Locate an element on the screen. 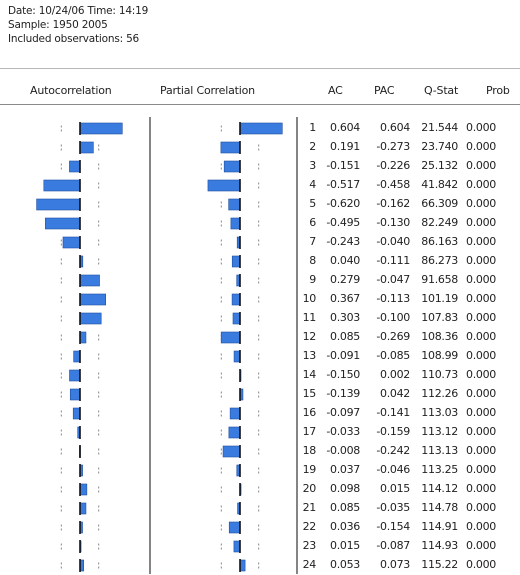 This screenshot has height=575, width=520. lag-cell: 5 is located at coordinates (312, 203).